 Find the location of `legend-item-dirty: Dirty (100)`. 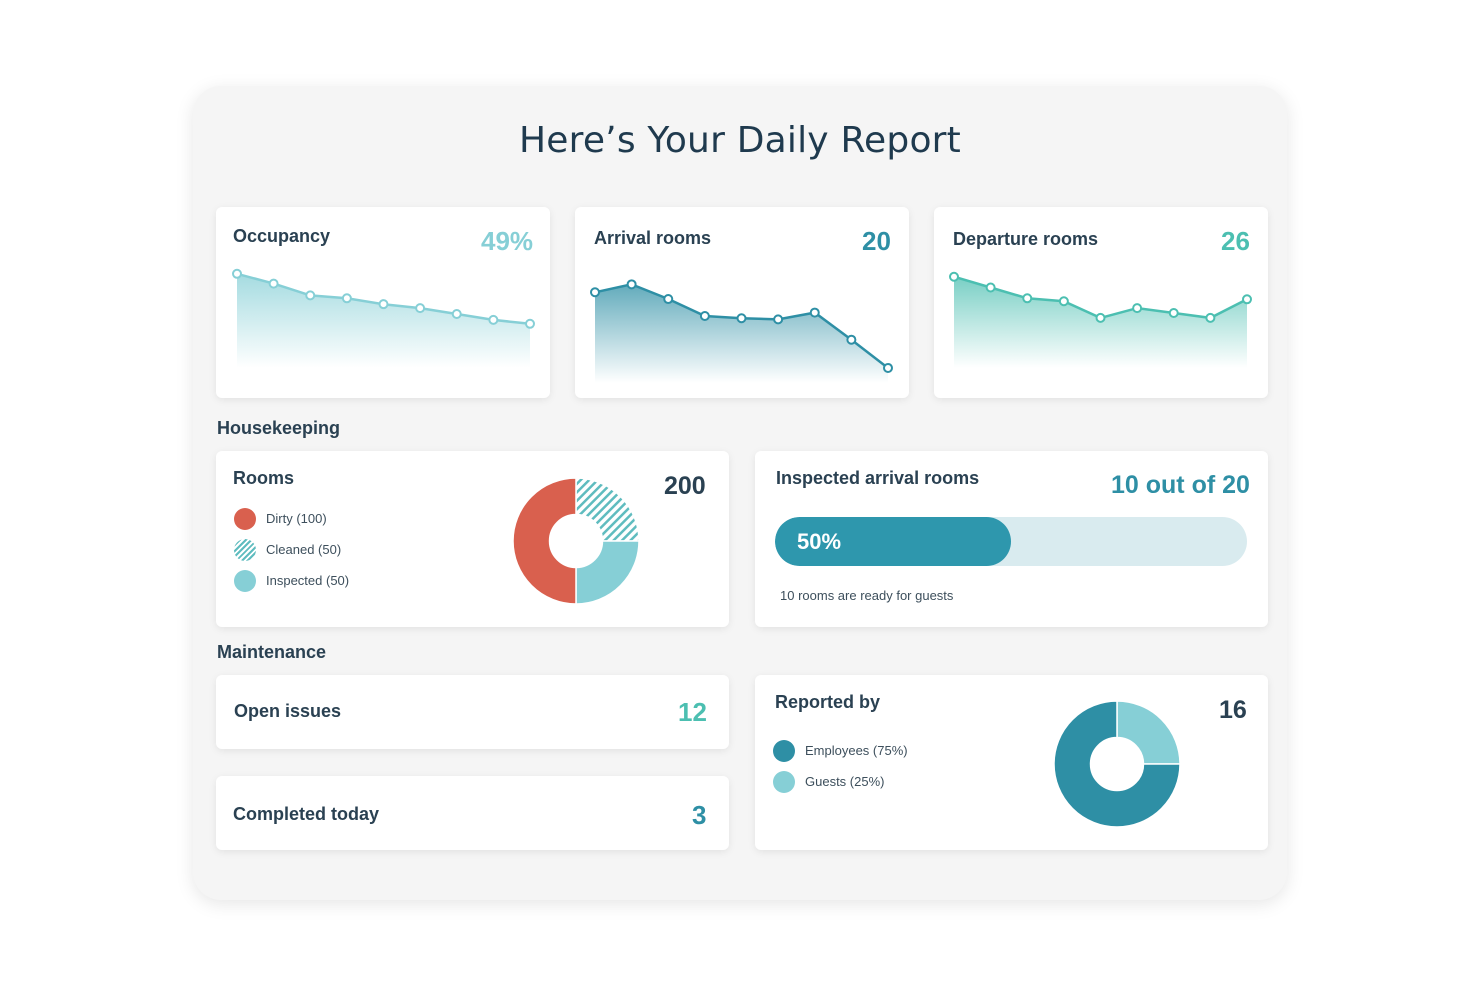

legend-item-dirty: Dirty (100) is located at coordinates (291, 518).